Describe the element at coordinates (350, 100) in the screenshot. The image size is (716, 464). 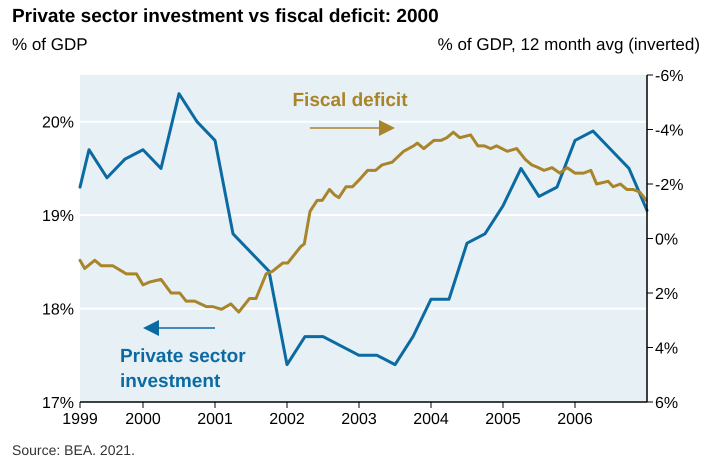
I see `series-label: Fiscal deficit` at that location.